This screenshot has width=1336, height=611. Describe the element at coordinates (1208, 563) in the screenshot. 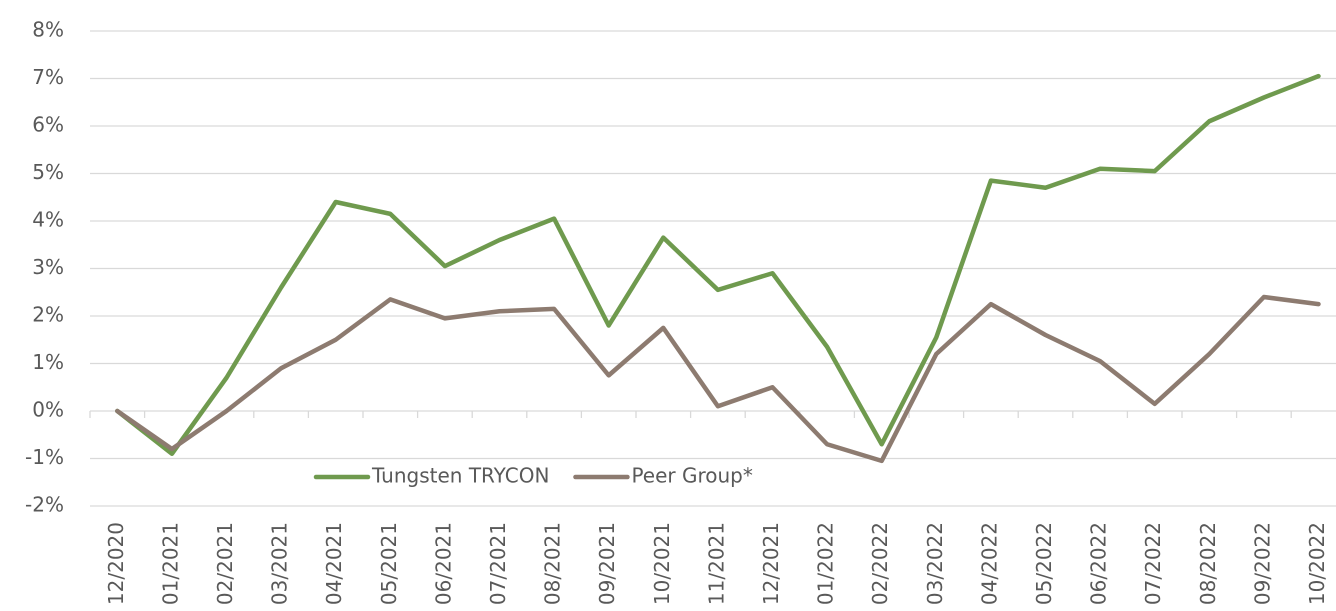

I see `x-tick-label: 08/2022` at that location.